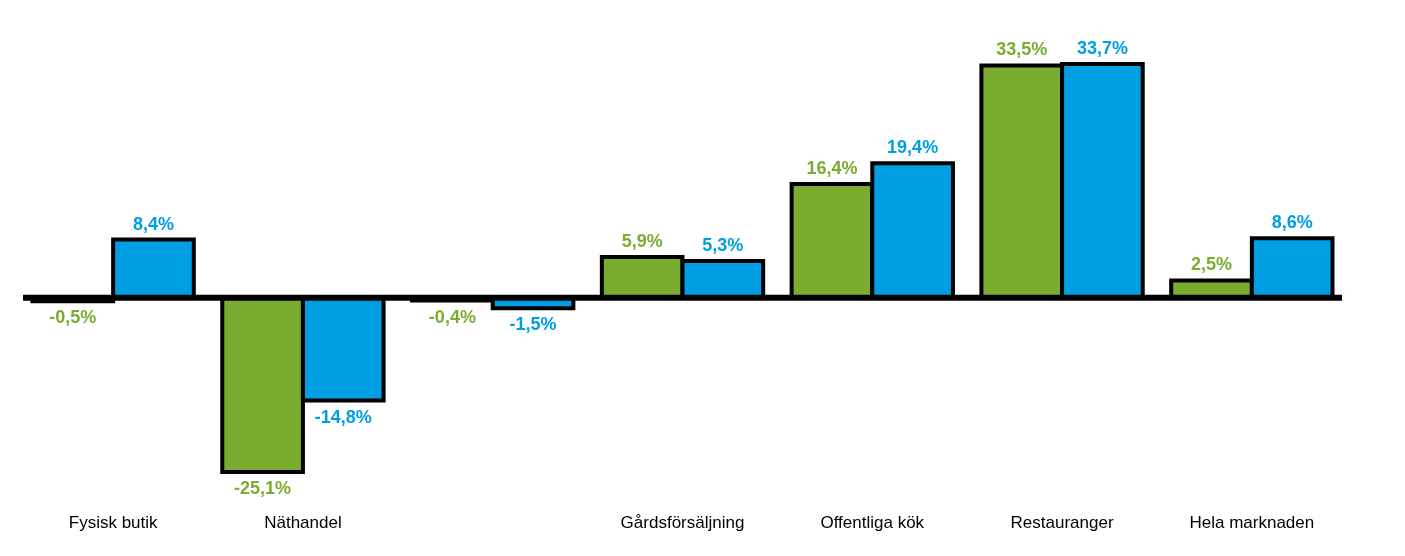  I want to click on data-label: 8,6%, so click(1292, 222).